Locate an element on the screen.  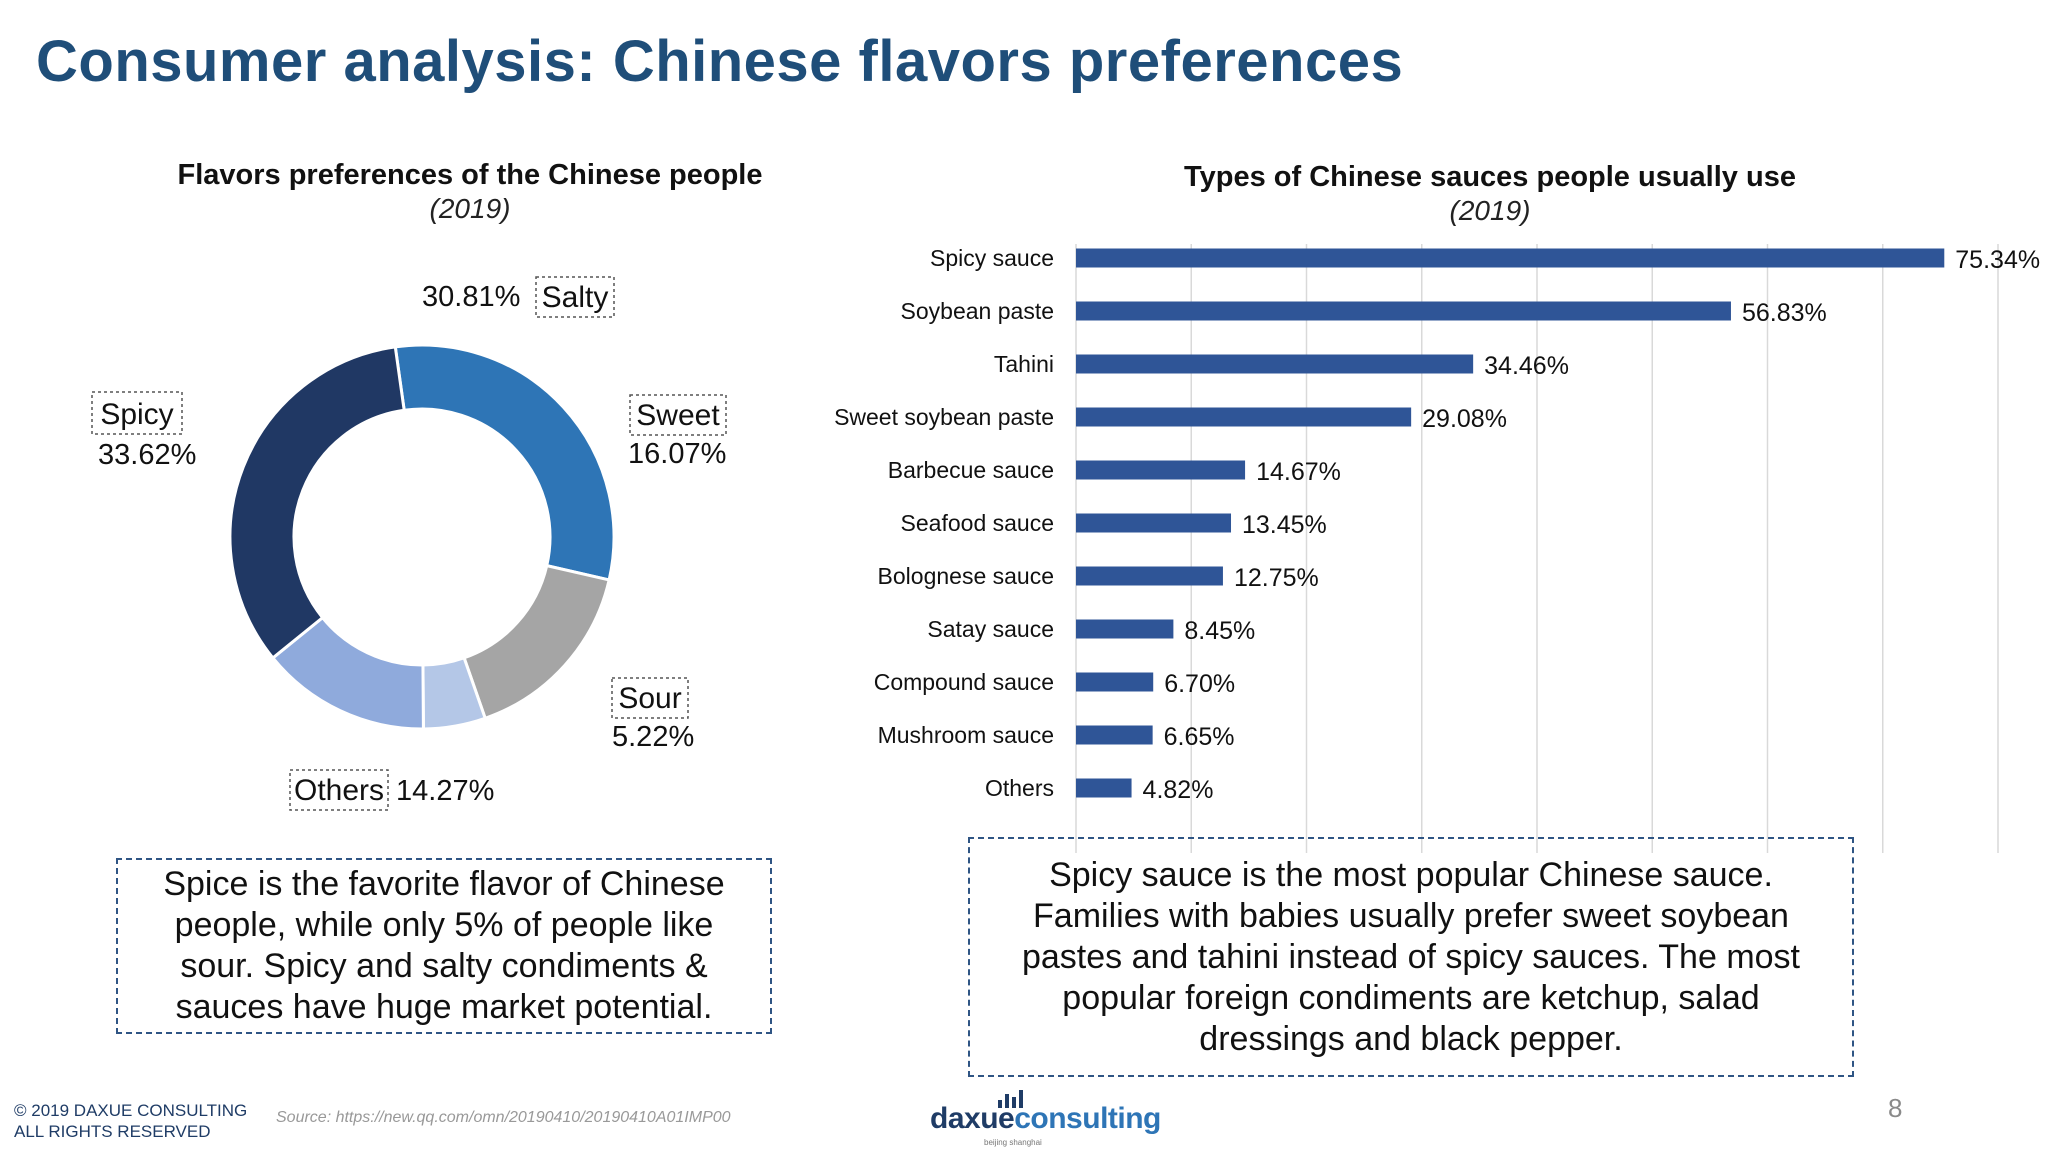
bar-category-label: Spicy sauce is located at coordinates (992, 258).